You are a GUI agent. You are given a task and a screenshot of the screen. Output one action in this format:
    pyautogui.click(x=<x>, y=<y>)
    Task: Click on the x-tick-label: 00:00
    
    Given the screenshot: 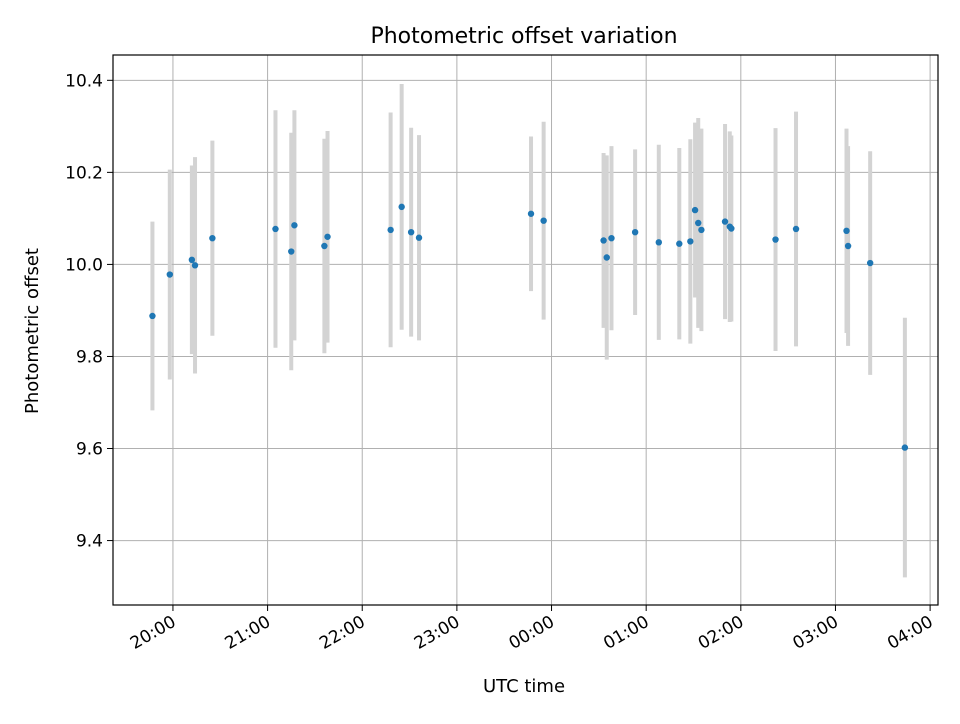 What is the action you would take?
    pyautogui.click(x=532, y=633)
    